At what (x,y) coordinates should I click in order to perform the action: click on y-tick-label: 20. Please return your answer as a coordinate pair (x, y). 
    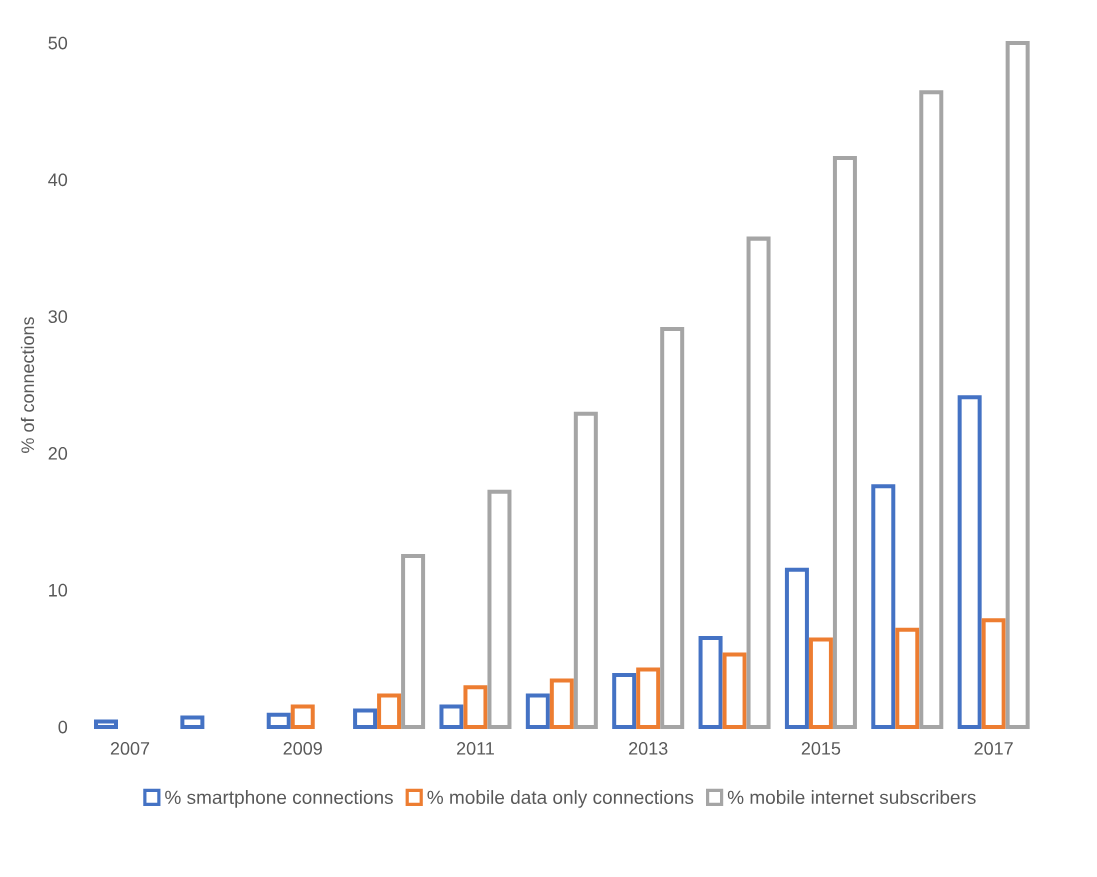
    Looking at the image, I should click on (58, 453).